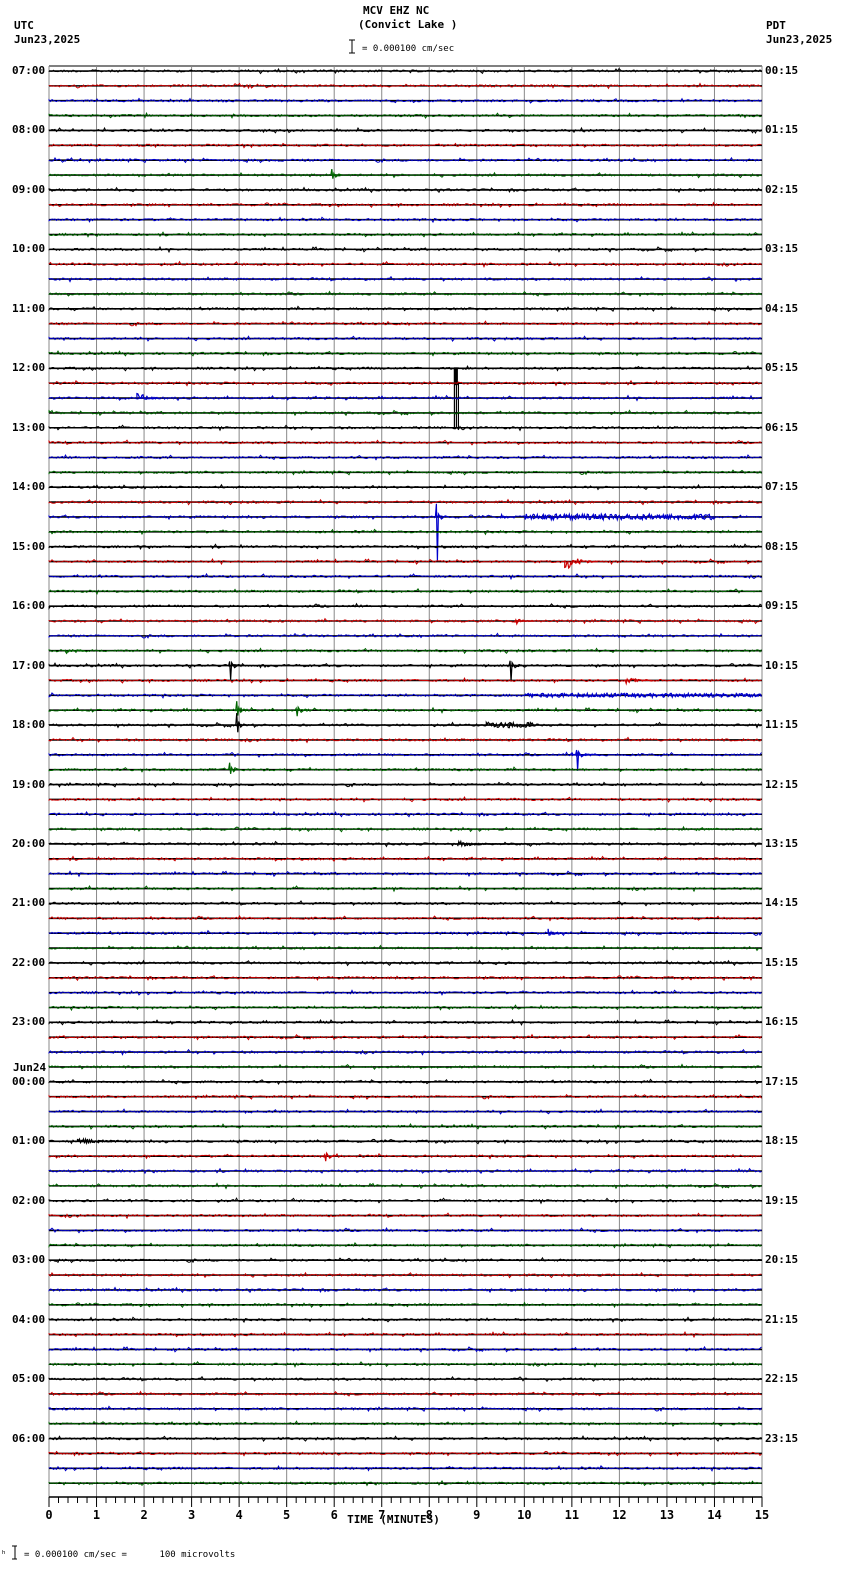  What do you see at coordinates (782, 1200) in the screenshot?
I see `pdt-hour-label: 19:15` at bounding box center [782, 1200].